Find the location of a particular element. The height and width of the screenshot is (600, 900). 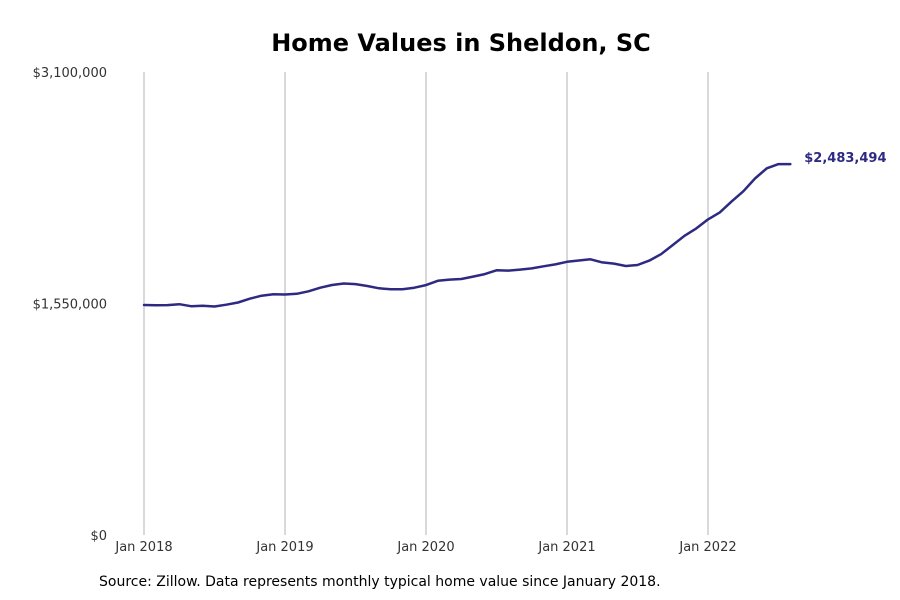

y-tick-label: $0 is located at coordinates (98, 536).